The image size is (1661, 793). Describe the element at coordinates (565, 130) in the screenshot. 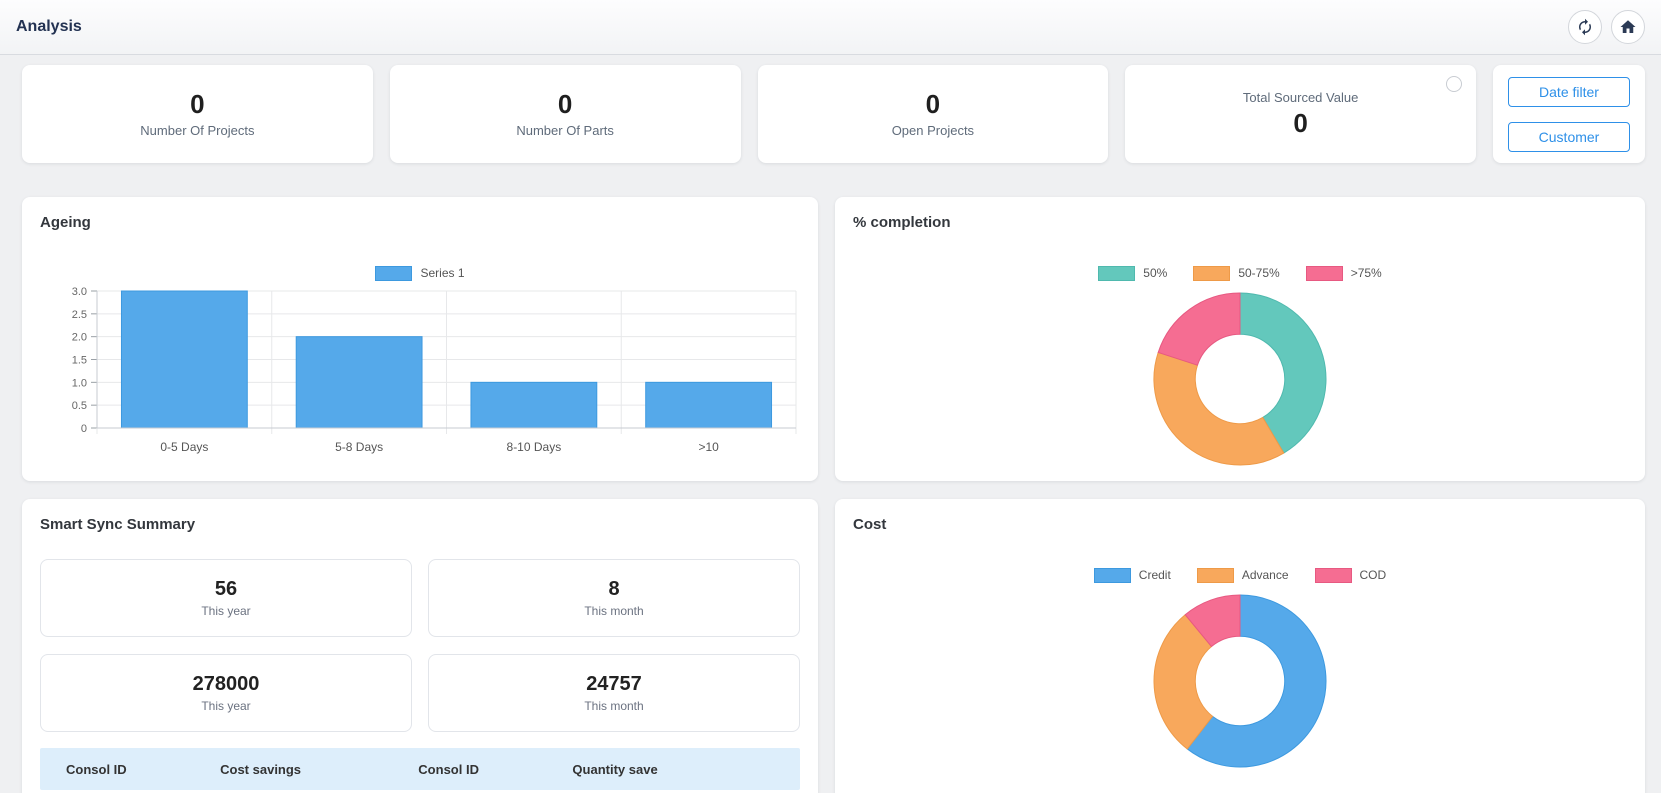

I see `stat-label: Number Of Parts` at that location.